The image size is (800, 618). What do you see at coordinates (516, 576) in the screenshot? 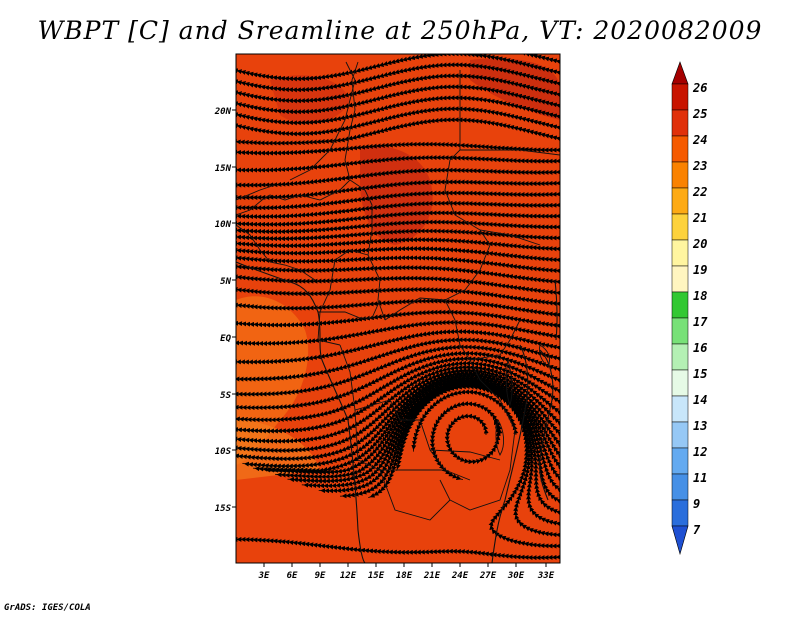
I see `lon-label-30e: 30E` at bounding box center [516, 576].